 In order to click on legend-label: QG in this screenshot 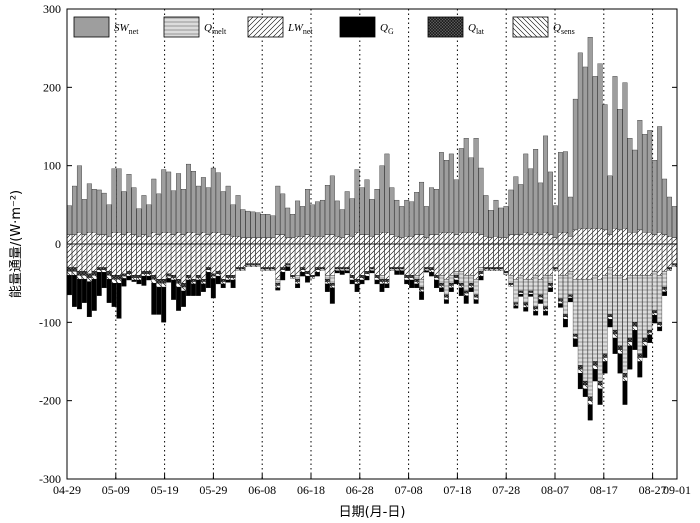, I will do `click(387, 29)`.